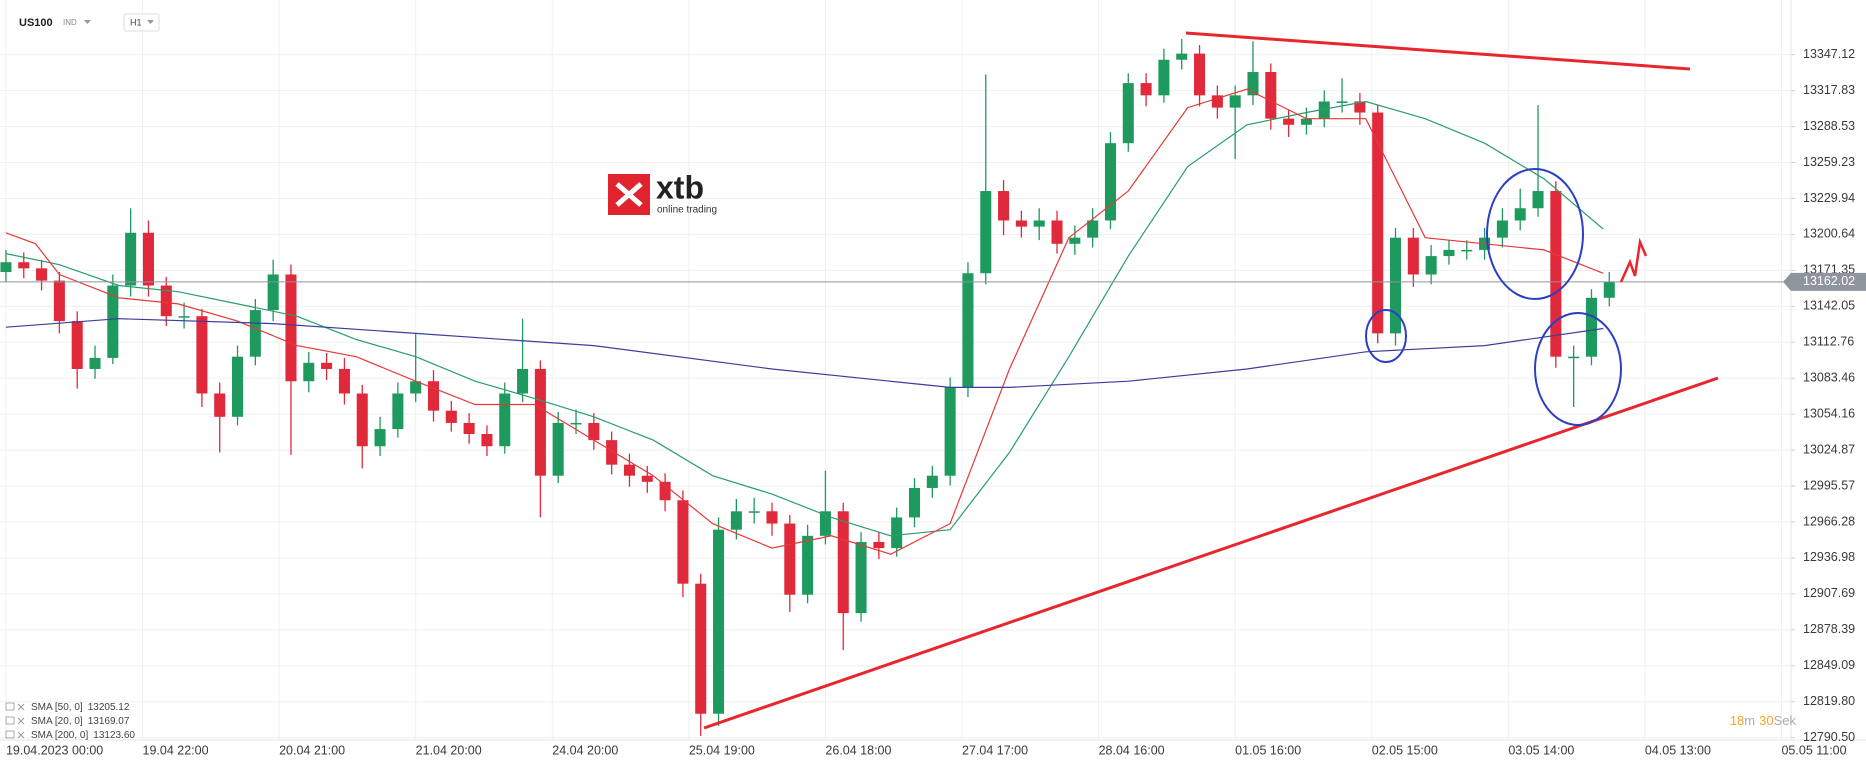  Describe the element at coordinates (80, 721) in the screenshot. I see `legend-entry: SMA [20, 0] 13169.07` at that location.